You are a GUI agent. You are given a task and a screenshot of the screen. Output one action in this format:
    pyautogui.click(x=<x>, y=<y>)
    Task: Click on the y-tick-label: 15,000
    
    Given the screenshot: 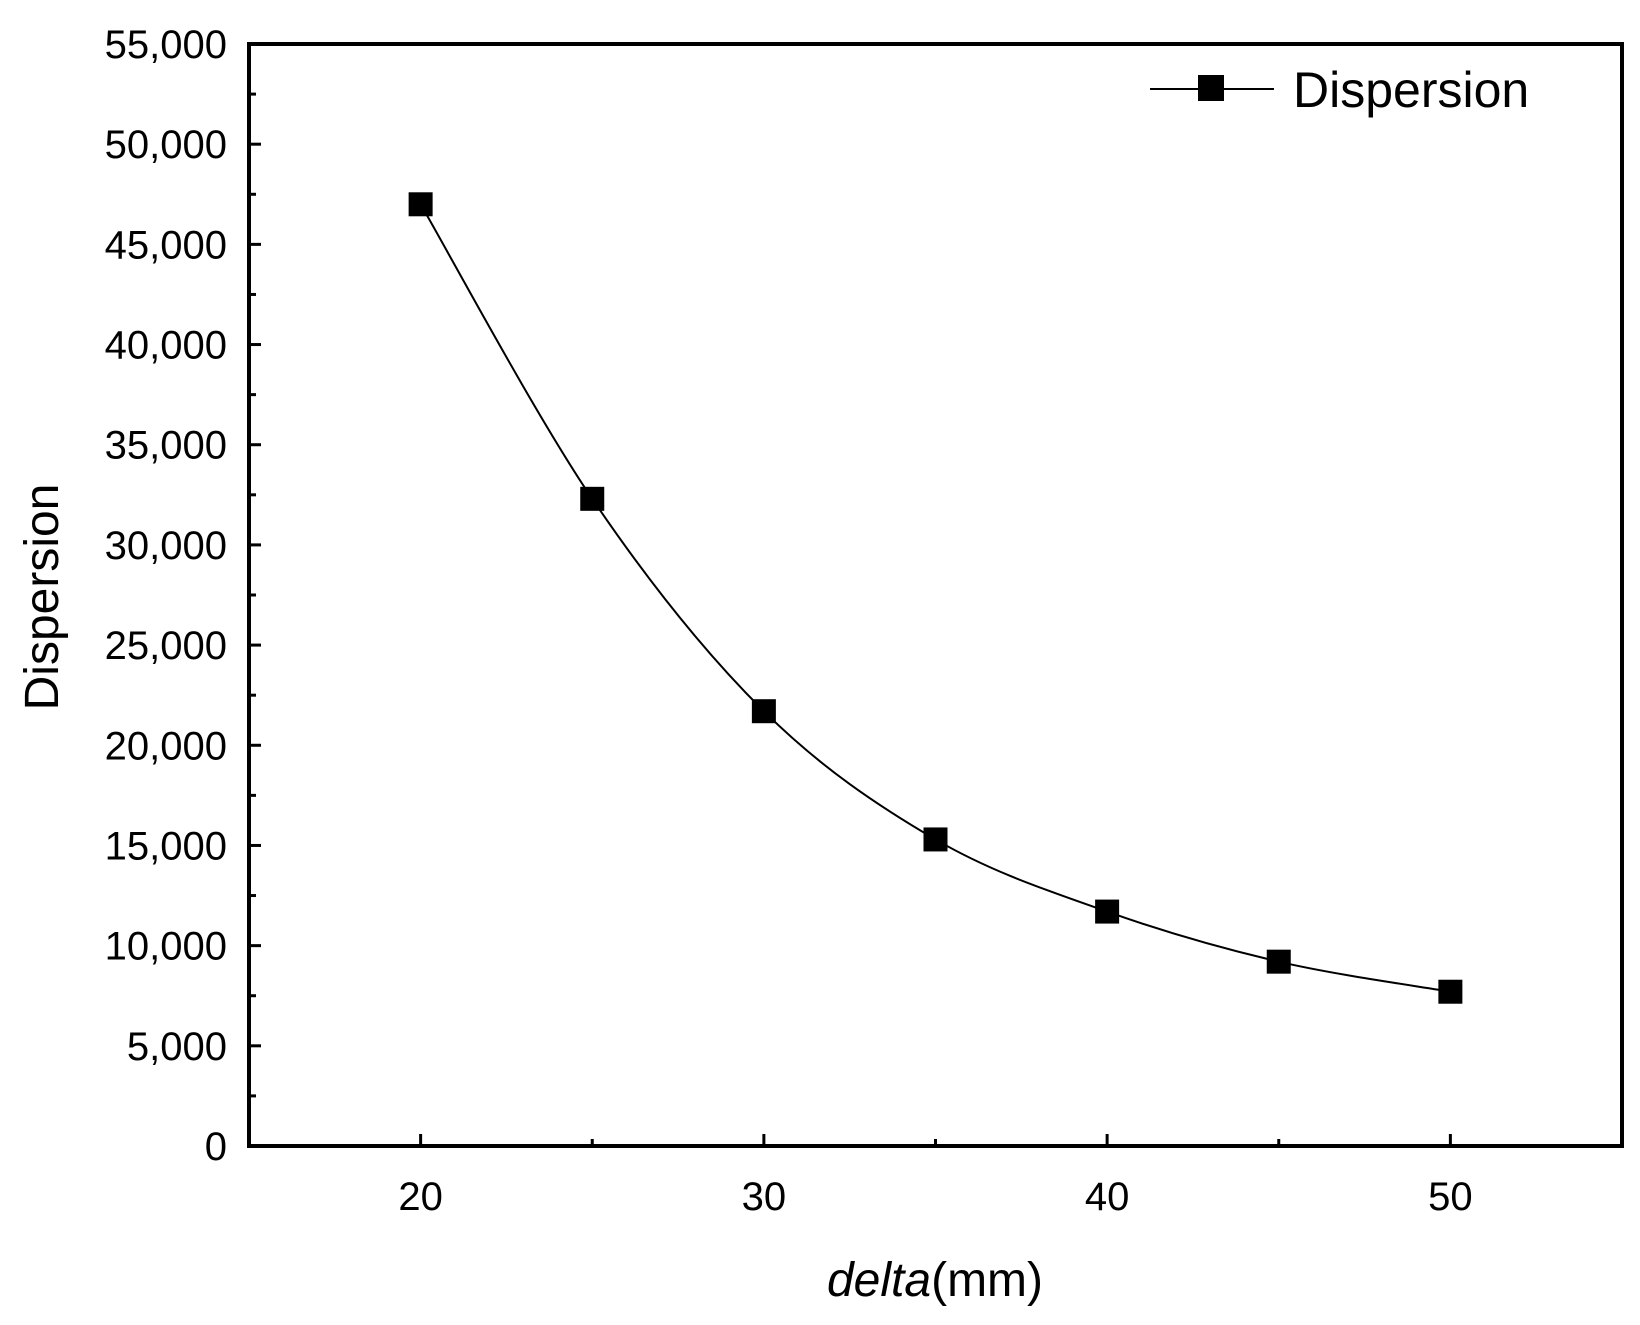 What is the action you would take?
    pyautogui.click(x=166, y=846)
    